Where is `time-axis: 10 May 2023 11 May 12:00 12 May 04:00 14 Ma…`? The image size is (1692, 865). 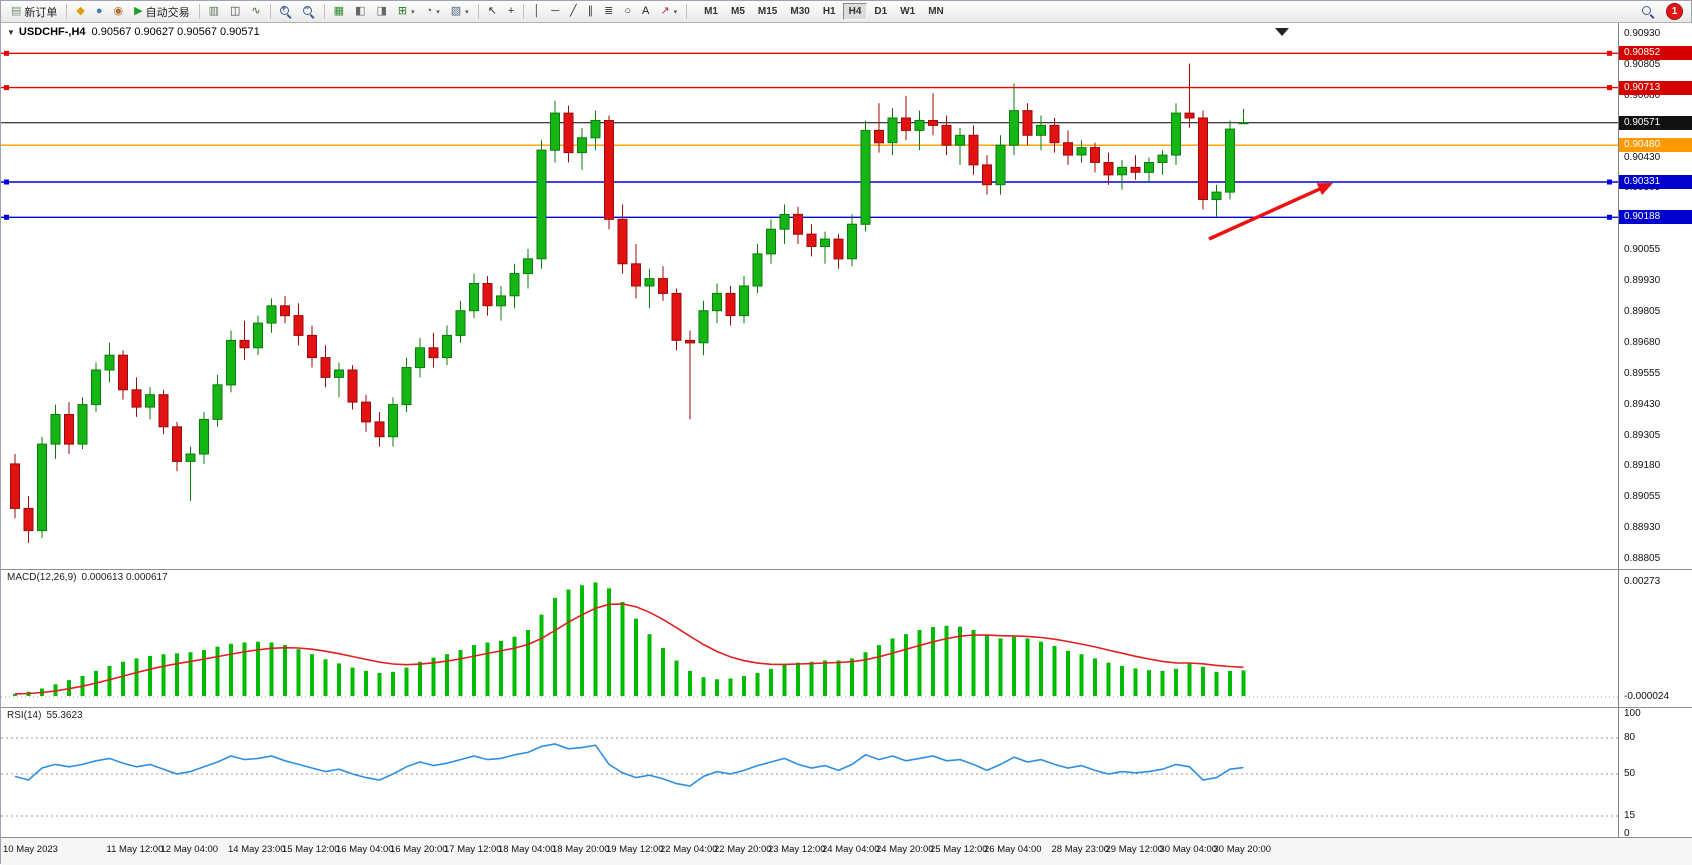 time-axis: 10 May 2023 11 May 12:00 12 May 04:00 14 Ma… is located at coordinates (846, 851).